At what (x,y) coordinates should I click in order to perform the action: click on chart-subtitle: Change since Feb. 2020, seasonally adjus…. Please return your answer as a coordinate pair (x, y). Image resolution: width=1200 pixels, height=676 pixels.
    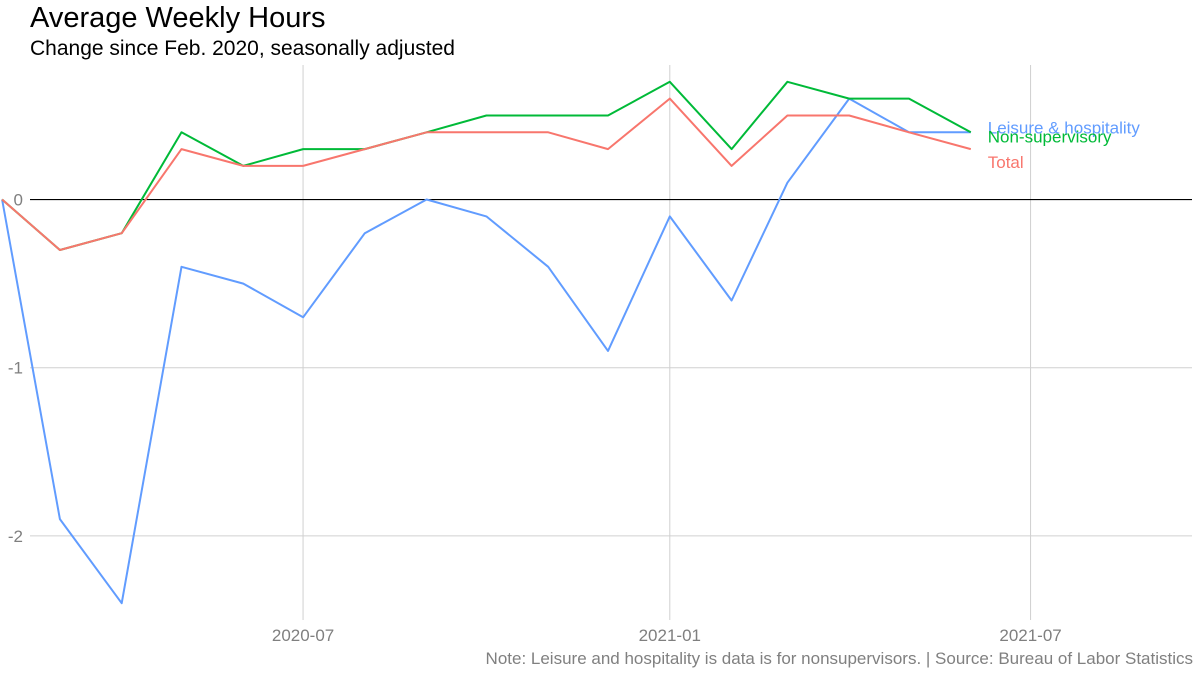
    Looking at the image, I should click on (242, 48).